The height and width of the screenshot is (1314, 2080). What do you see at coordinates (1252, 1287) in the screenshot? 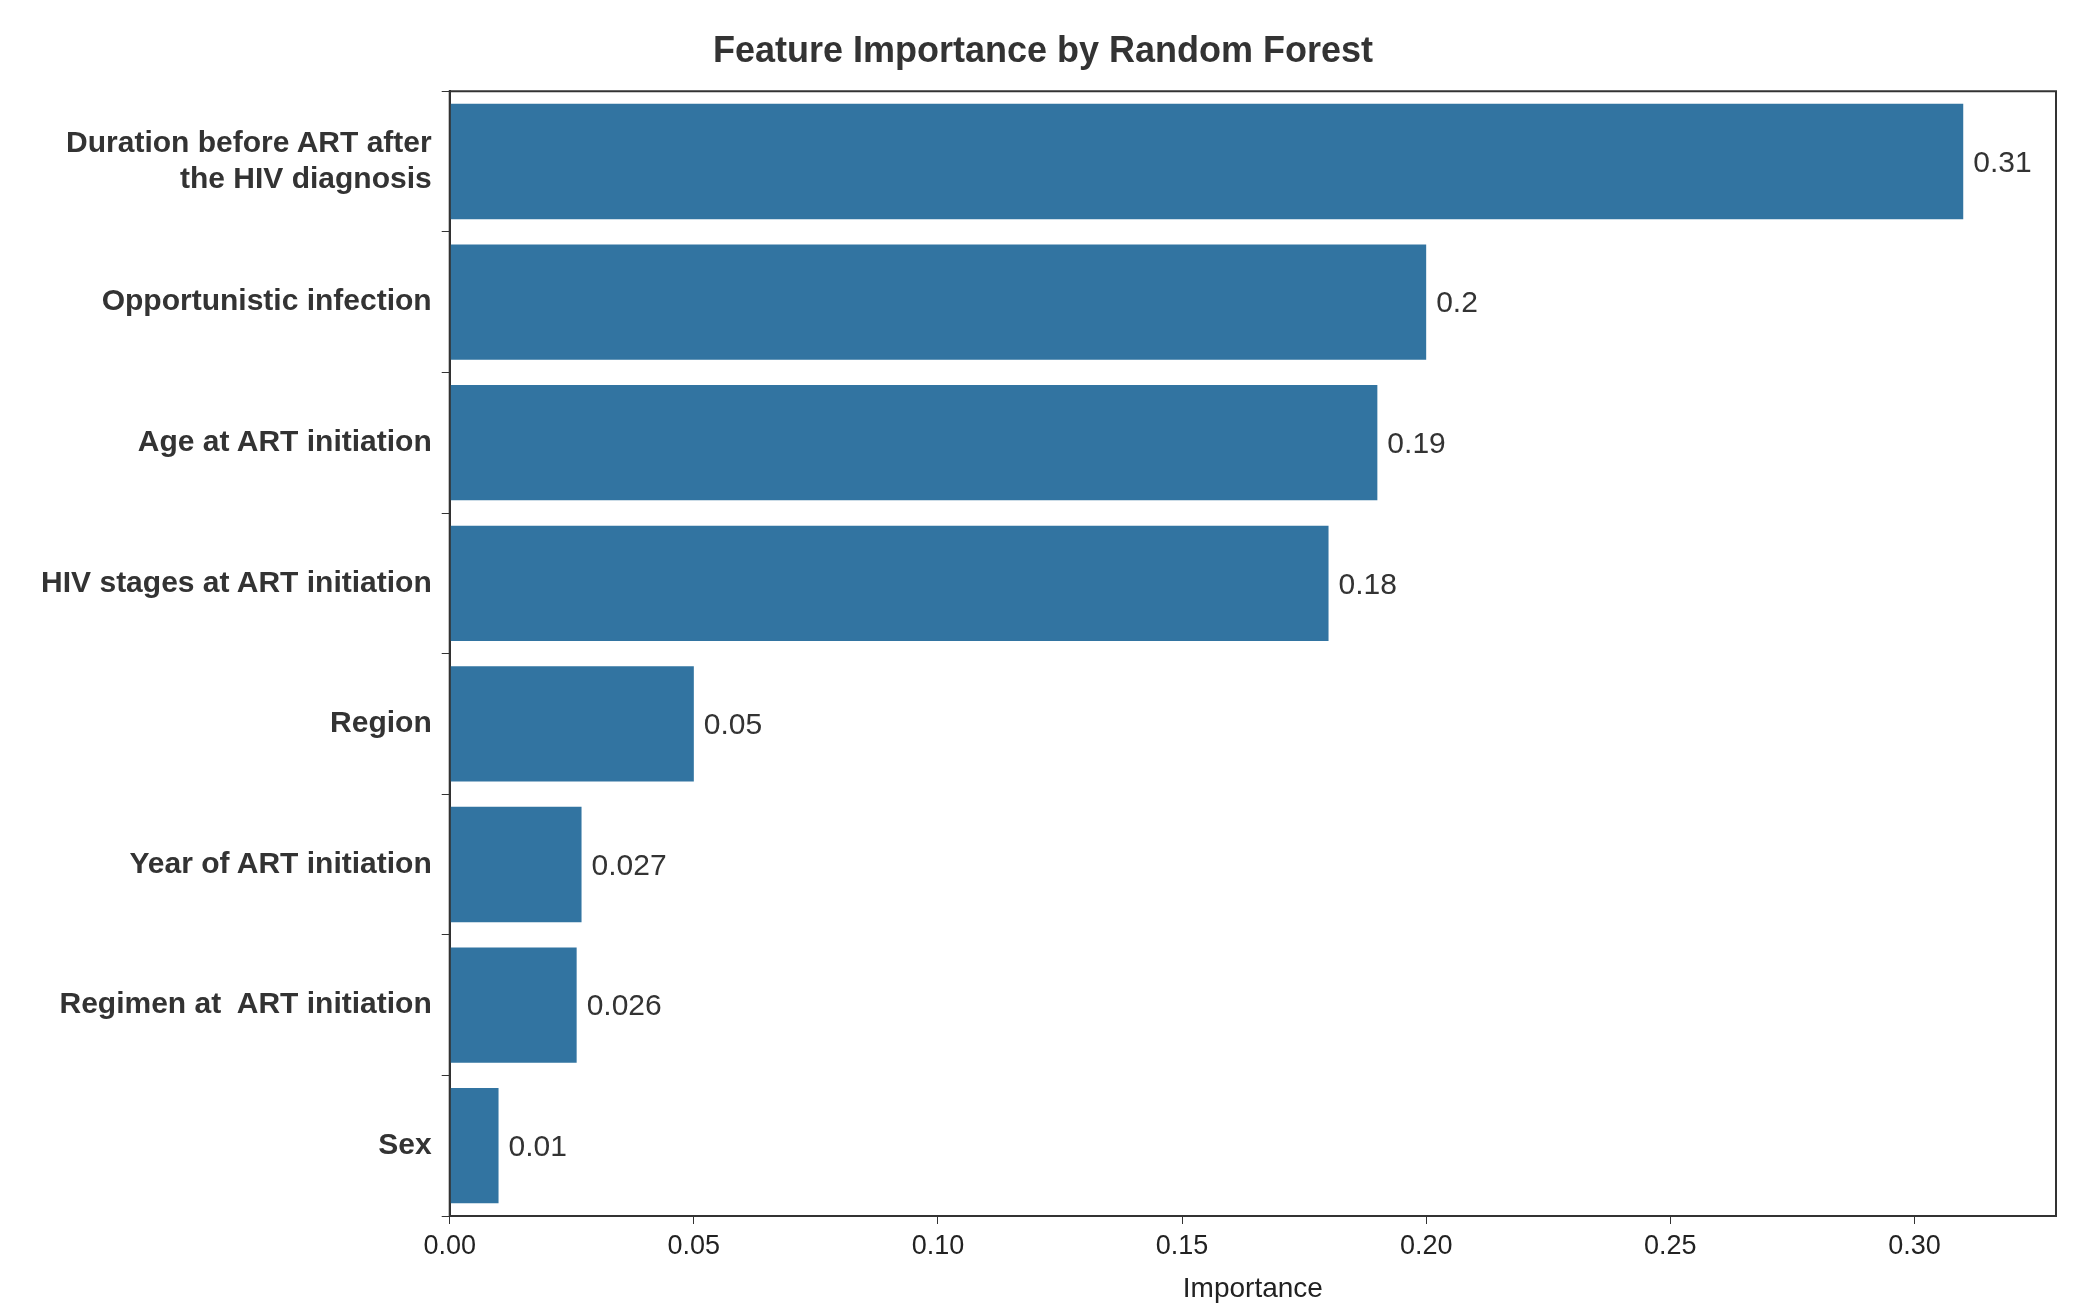
I see `x-axis-title: Importance` at bounding box center [1252, 1287].